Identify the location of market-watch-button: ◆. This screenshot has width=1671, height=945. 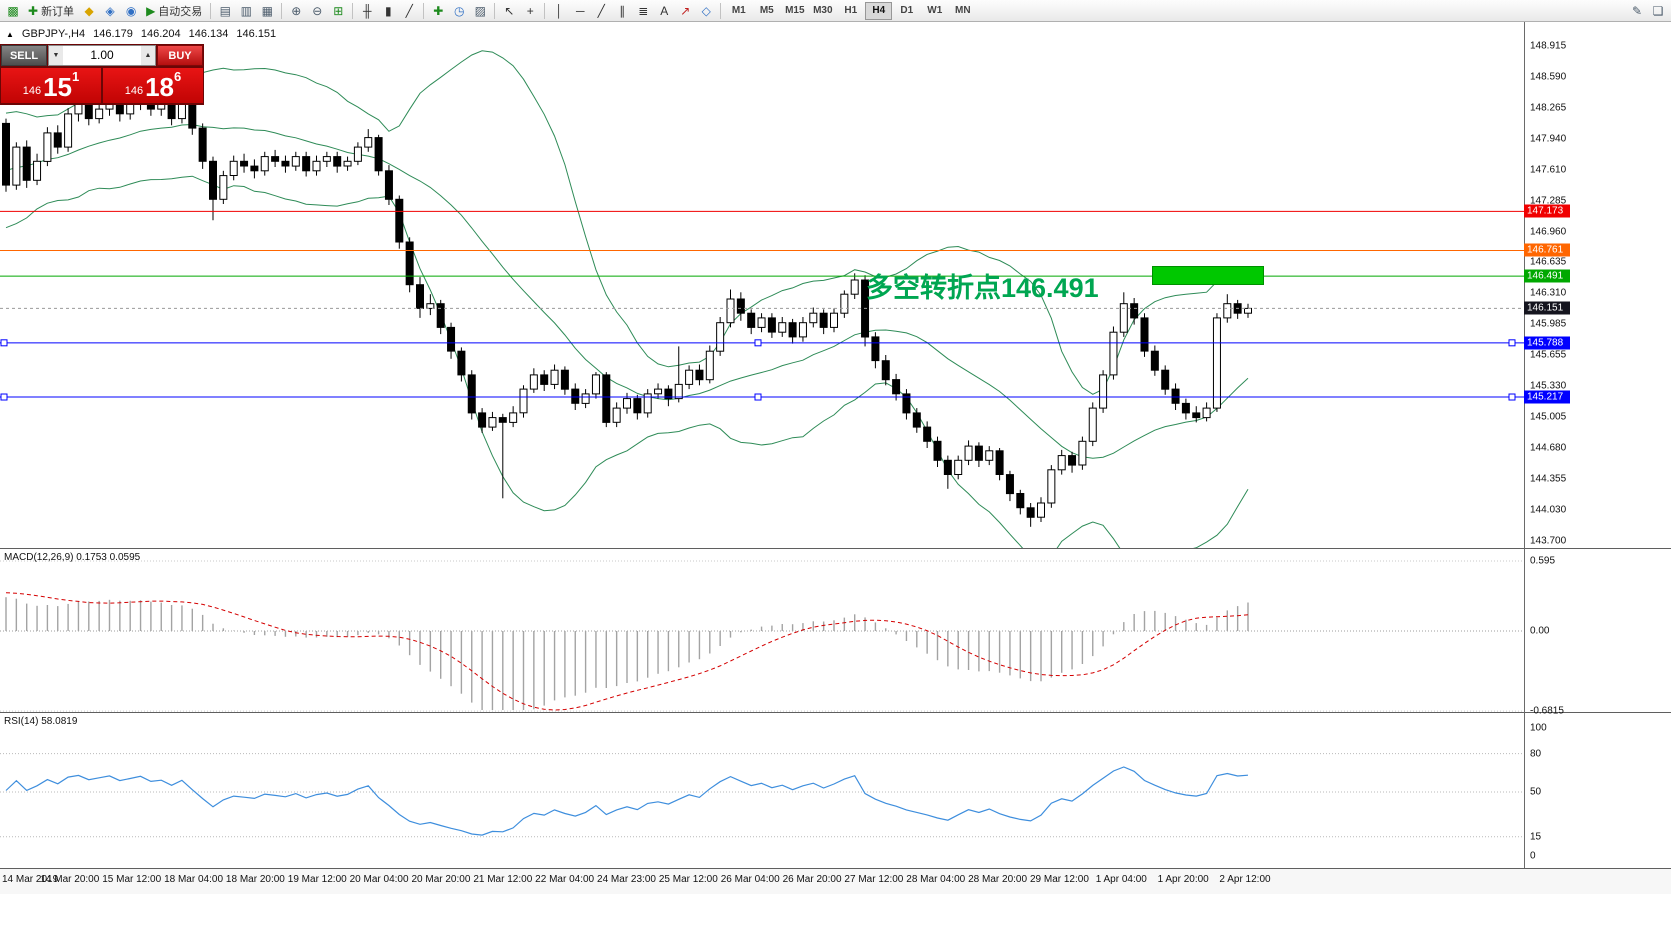
(89, 11).